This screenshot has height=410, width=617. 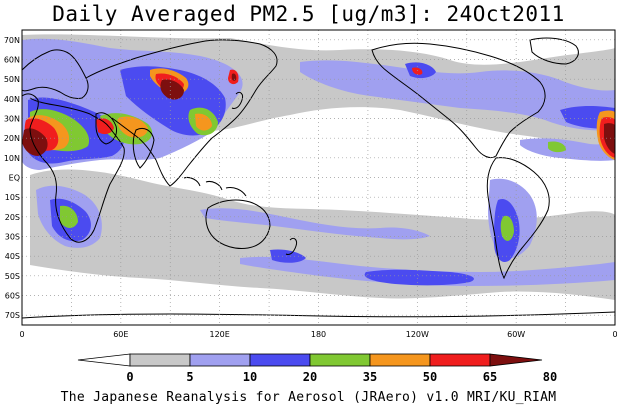 I want to click on colorbar-high-arrow, so click(x=516, y=360).